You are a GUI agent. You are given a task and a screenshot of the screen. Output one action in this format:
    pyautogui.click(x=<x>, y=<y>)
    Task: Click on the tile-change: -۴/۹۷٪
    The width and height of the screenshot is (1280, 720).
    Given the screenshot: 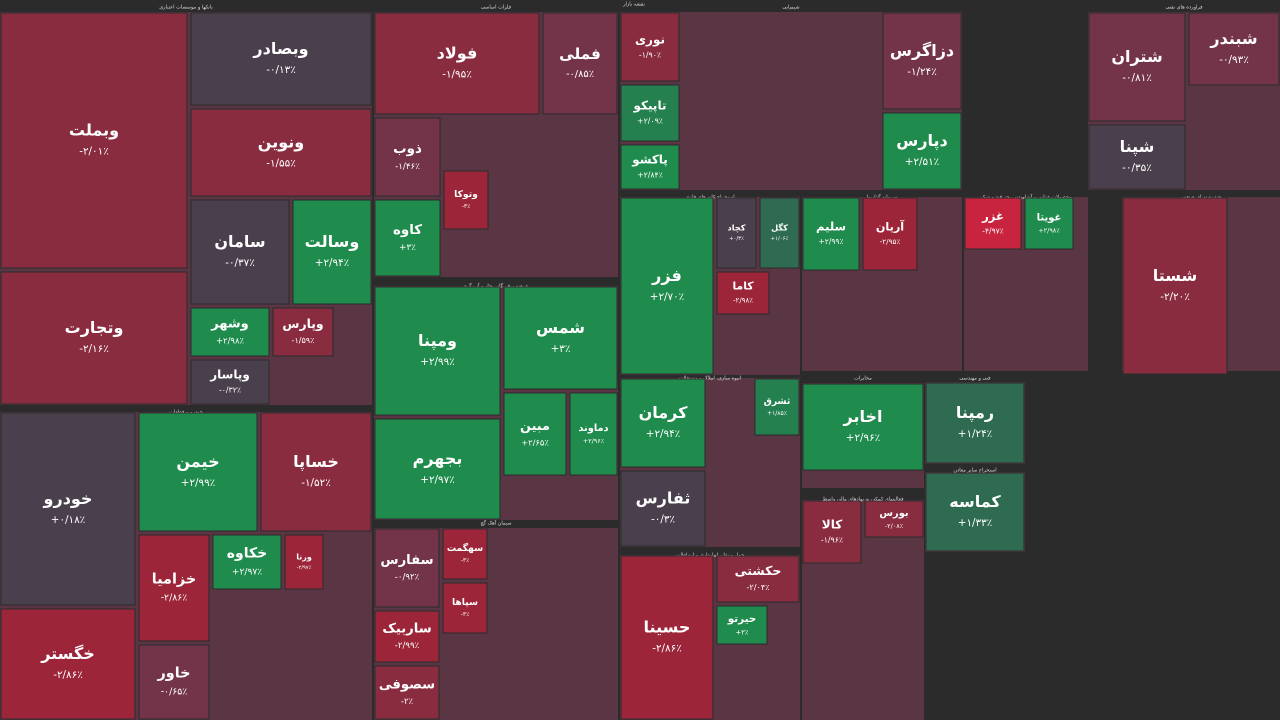 What is the action you would take?
    pyautogui.click(x=992, y=231)
    